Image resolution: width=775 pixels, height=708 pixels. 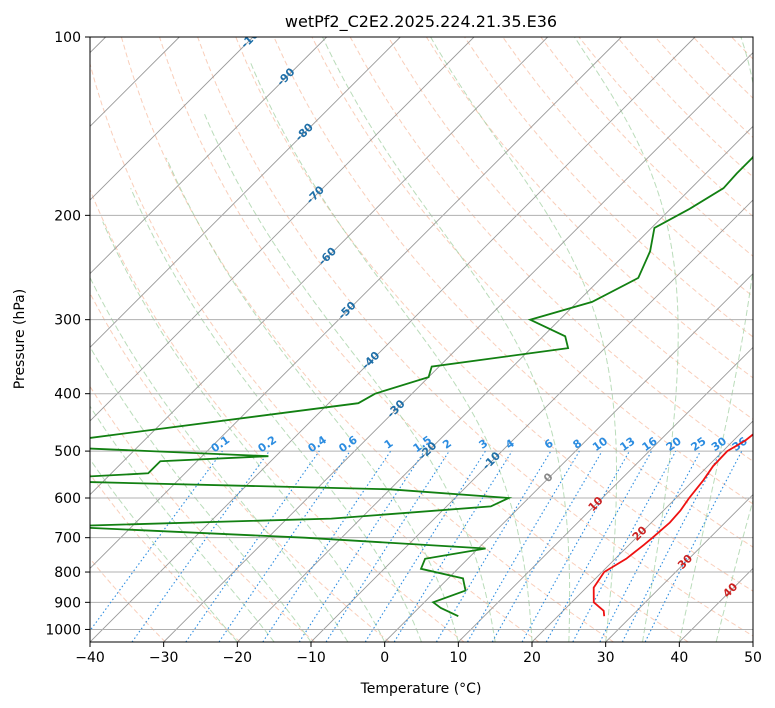 What do you see at coordinates (606, 658) in the screenshot?
I see `x-tick-label: 30` at bounding box center [606, 658].